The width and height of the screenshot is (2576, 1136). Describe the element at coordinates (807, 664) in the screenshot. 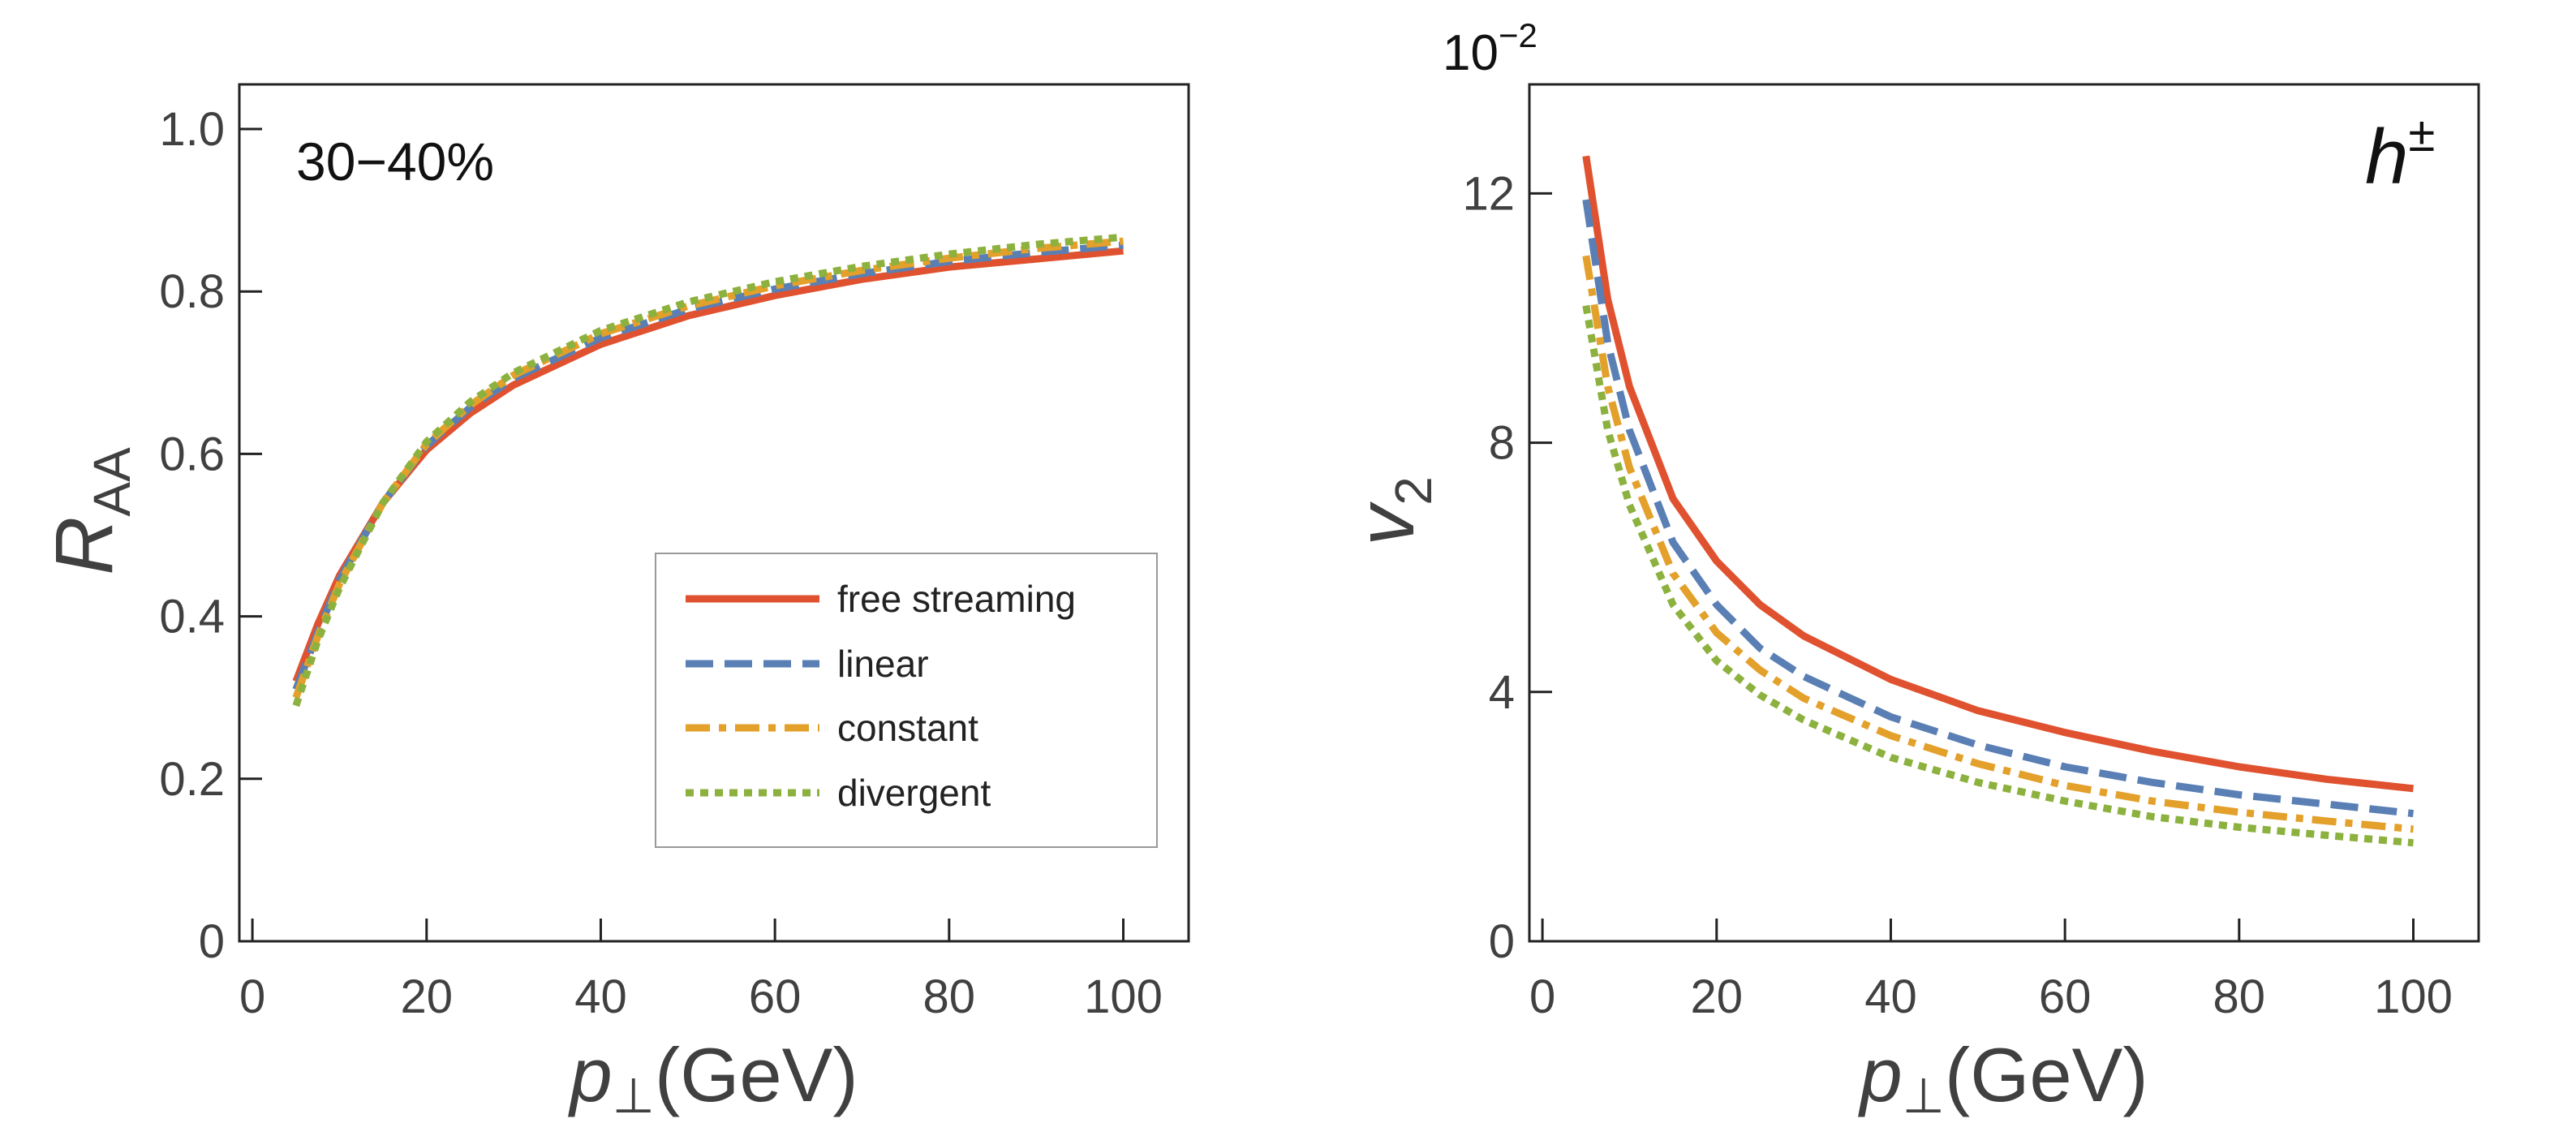

I see `legend-item-linear: linear` at that location.